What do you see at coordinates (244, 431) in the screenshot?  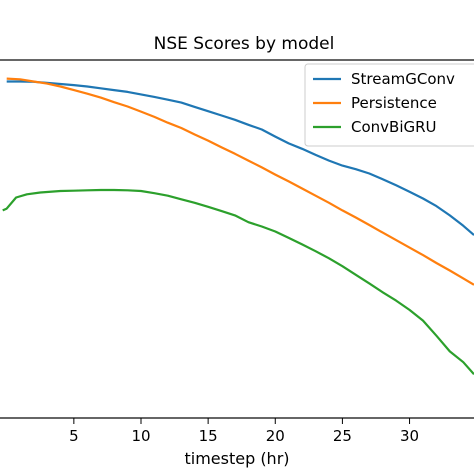 I see `x-axis: 5 10 15 20 25 30` at bounding box center [244, 431].